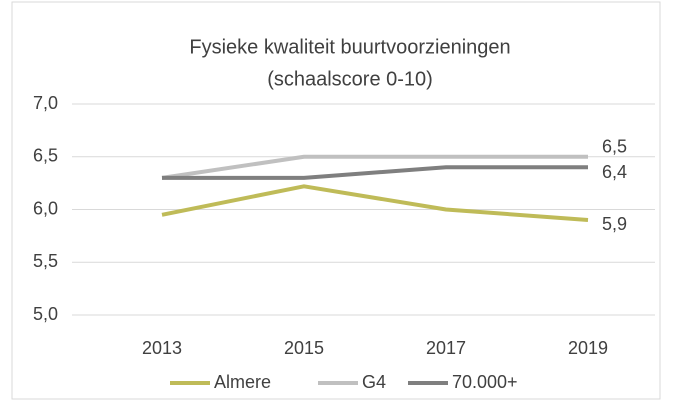 The height and width of the screenshot is (403, 675). What do you see at coordinates (614, 172) in the screenshot?
I see `value-label: 6,4` at bounding box center [614, 172].